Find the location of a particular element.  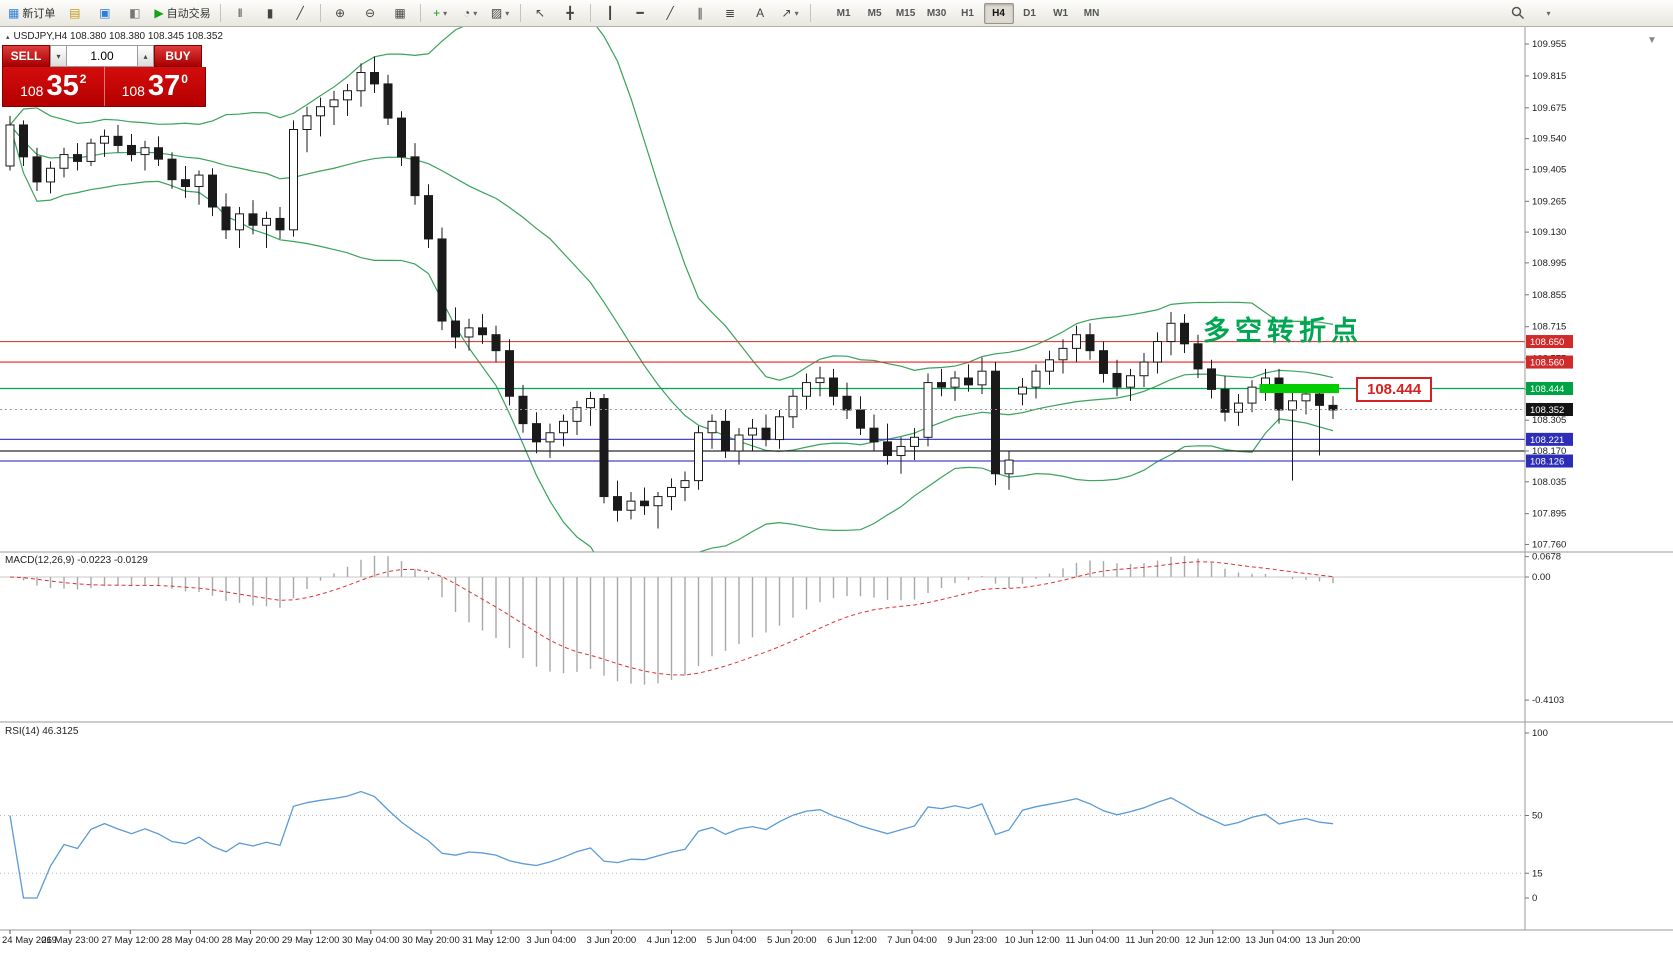

volume-input is located at coordinates (102, 56).